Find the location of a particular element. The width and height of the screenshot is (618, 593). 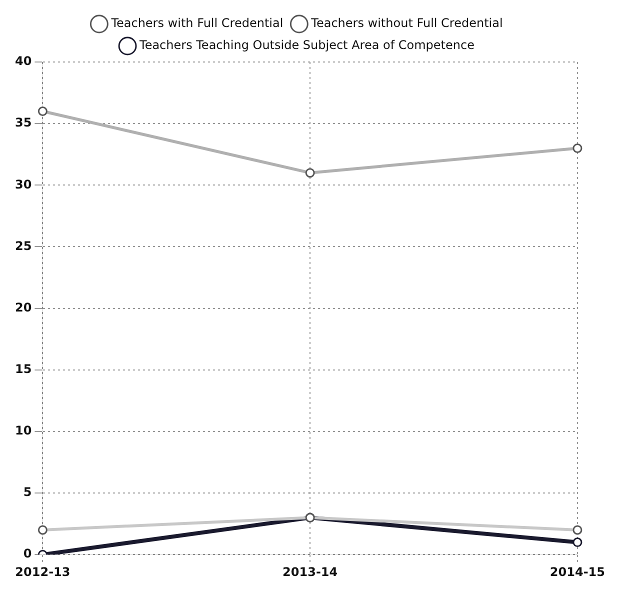

y-tick-label: 20 is located at coordinates (23, 307).